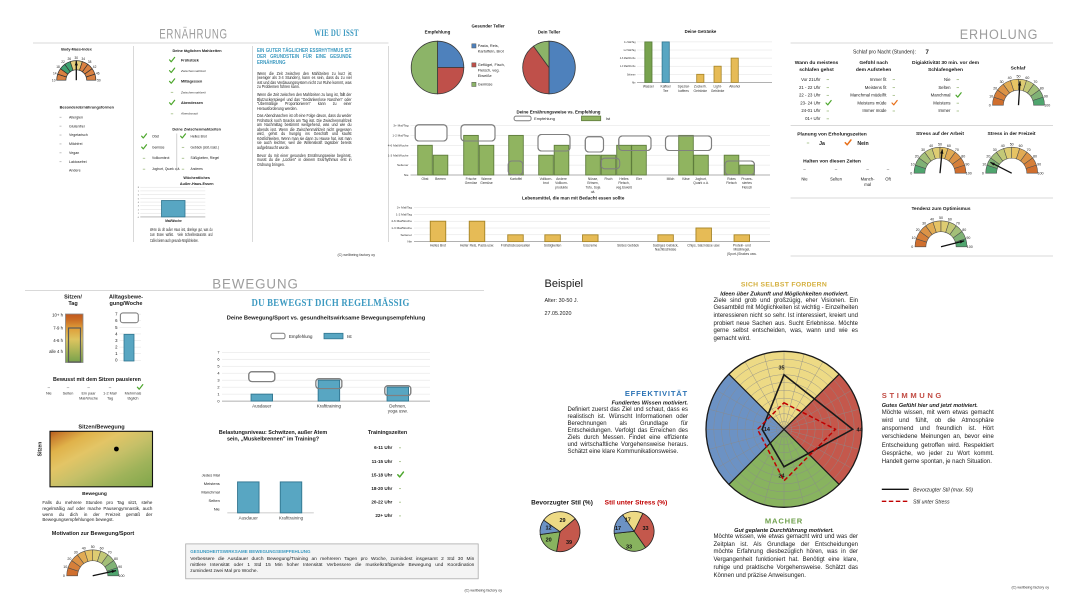 This screenshot has width=1080, height=610. I want to click on svg-text: 15-18 Uhr, so click(381, 474).